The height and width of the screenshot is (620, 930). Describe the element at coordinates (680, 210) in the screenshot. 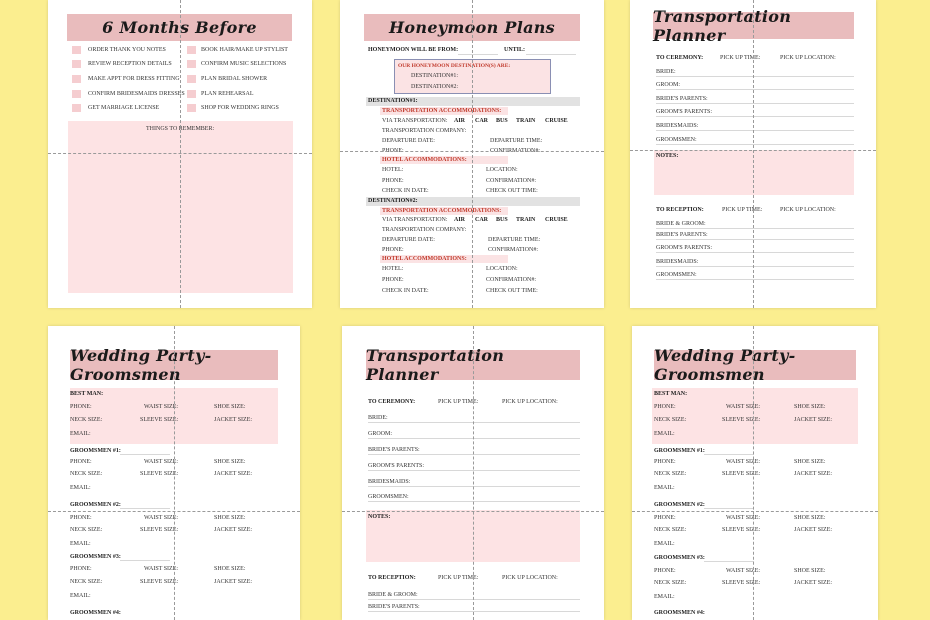

I see `field-label: TO RECEPTION:` at that location.